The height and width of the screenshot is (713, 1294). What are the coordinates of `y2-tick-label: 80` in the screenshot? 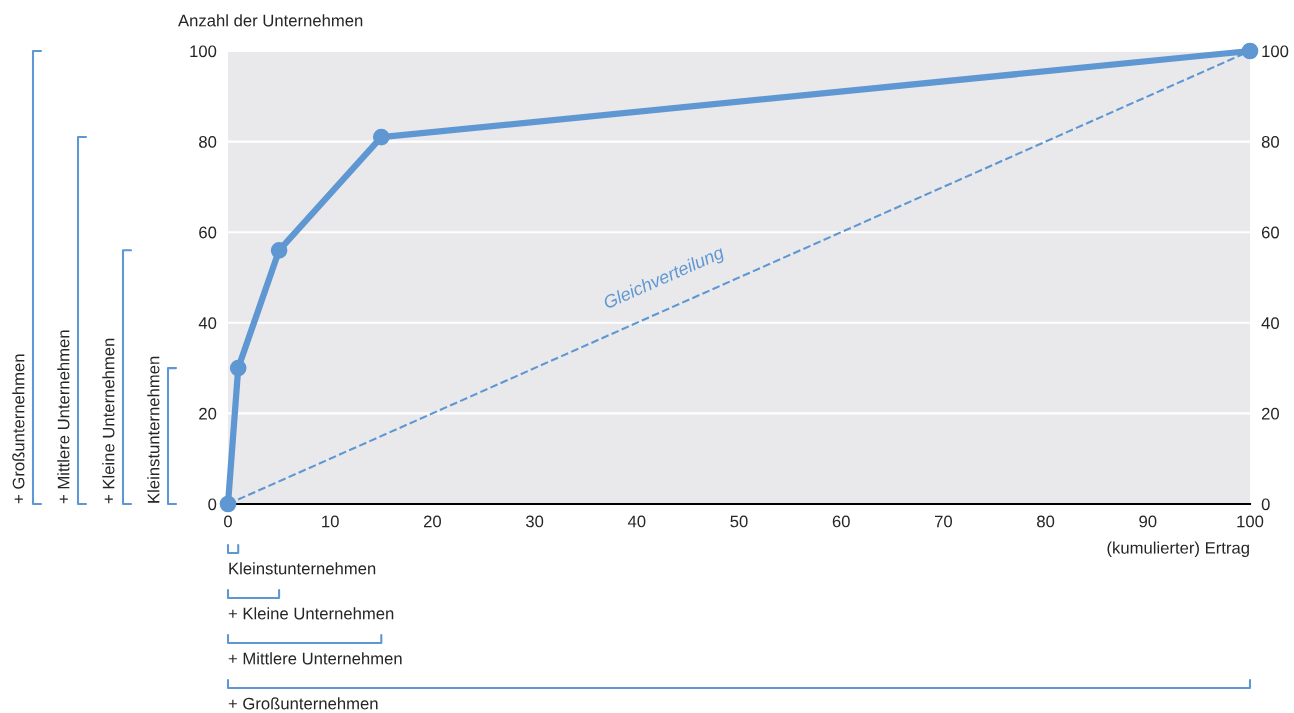 It's located at (1270, 142).